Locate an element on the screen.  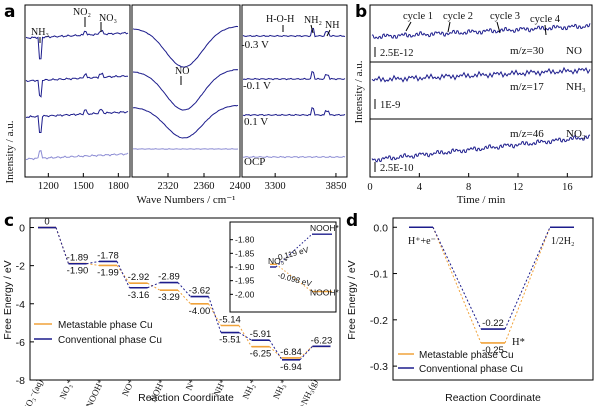
value-label-below: -3.16 is located at coordinates (139, 295).